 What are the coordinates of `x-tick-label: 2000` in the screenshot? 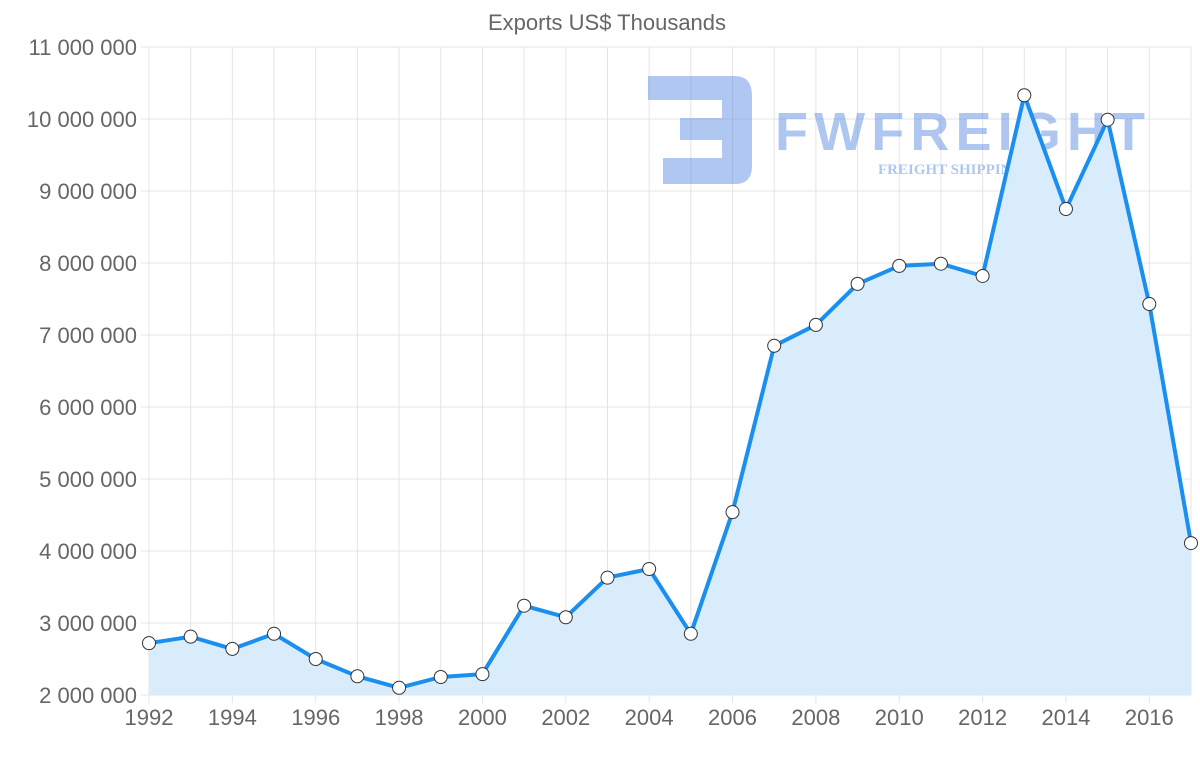 It's located at (482, 717).